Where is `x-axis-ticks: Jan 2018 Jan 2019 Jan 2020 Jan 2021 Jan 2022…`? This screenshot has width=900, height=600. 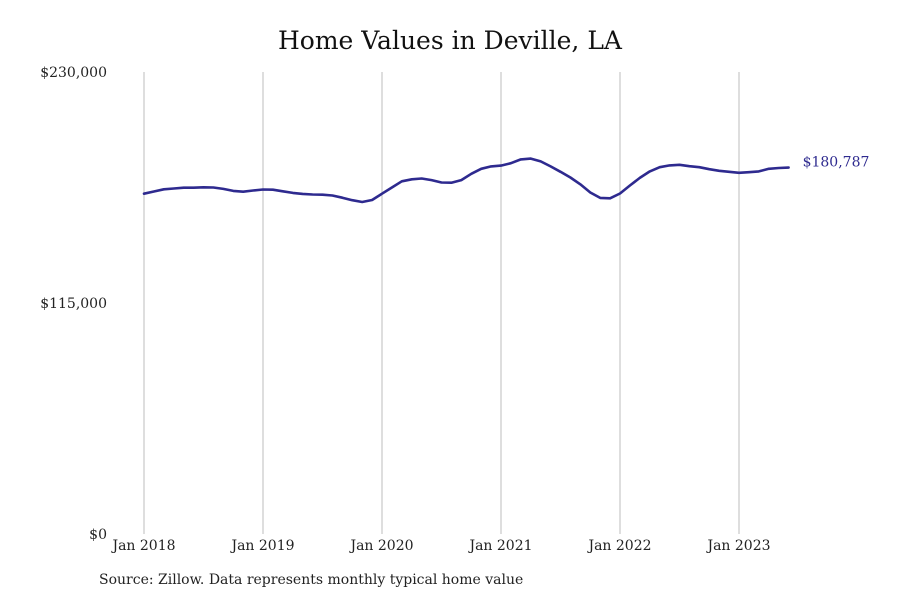 x-axis-ticks: Jan 2018 Jan 2019 Jan 2020 Jan 2021 Jan 2022… is located at coordinates (440, 546).